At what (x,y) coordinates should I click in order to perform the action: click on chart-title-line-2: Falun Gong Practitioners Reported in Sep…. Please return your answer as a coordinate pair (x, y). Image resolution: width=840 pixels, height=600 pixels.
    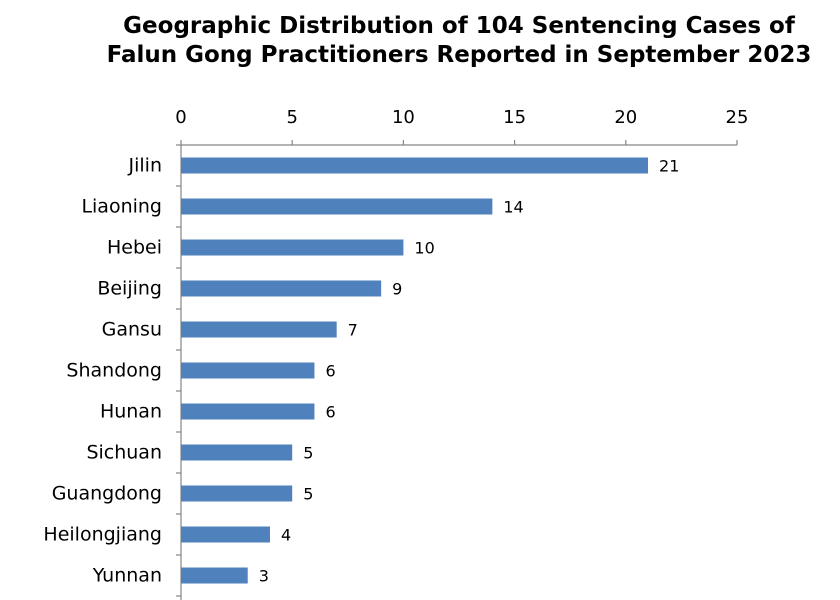
    Looking at the image, I should click on (459, 55).